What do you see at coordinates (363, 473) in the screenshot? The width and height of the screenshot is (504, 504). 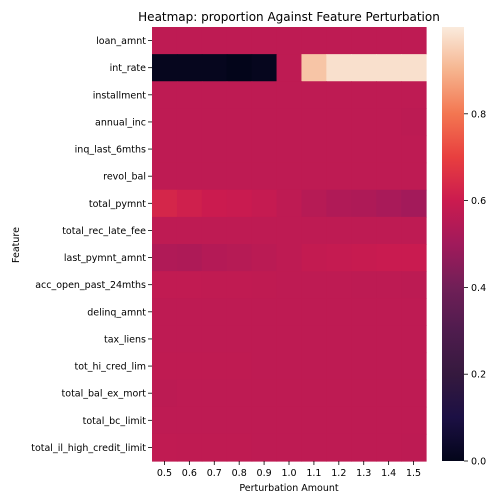 I see `x-tick-label: 1.3` at bounding box center [363, 473].